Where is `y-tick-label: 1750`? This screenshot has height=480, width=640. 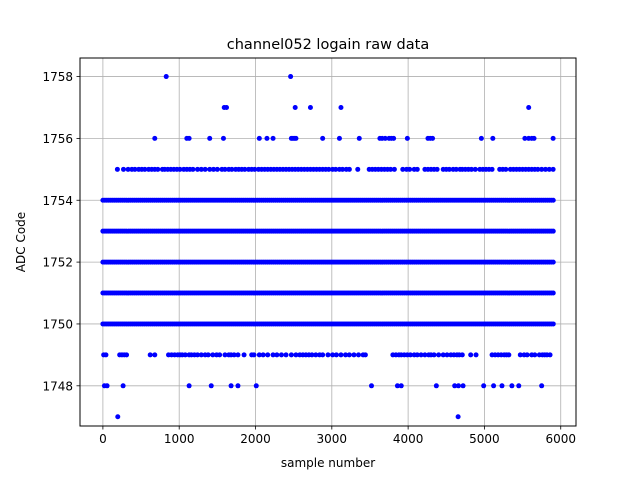 y-tick-label: 1750 is located at coordinates (57, 324).